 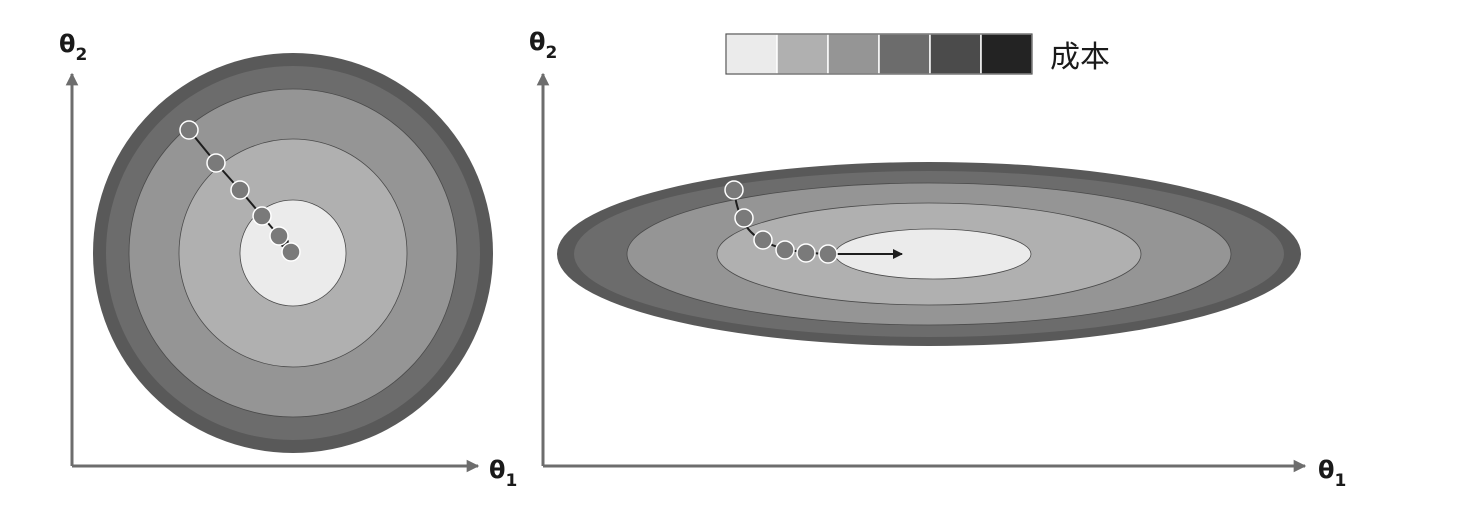 What do you see at coordinates (1080, 57) in the screenshot?
I see `legend-label: 成本` at bounding box center [1080, 57].